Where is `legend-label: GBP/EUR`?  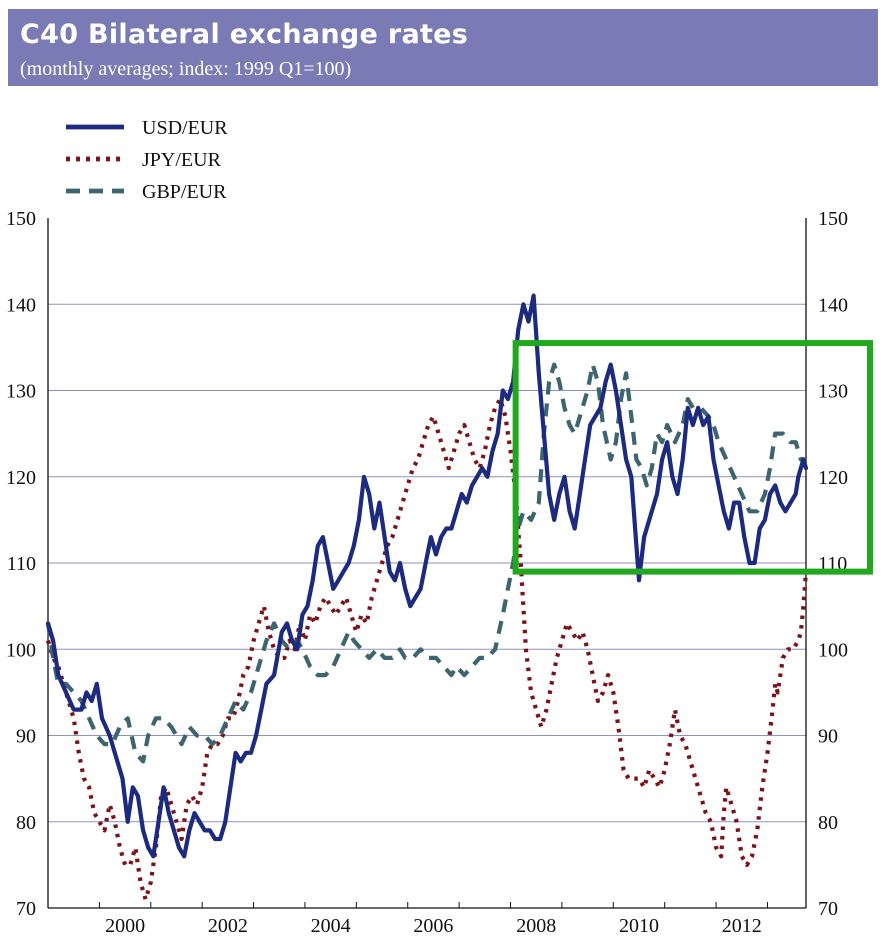
legend-label: GBP/EUR is located at coordinates (184, 192).